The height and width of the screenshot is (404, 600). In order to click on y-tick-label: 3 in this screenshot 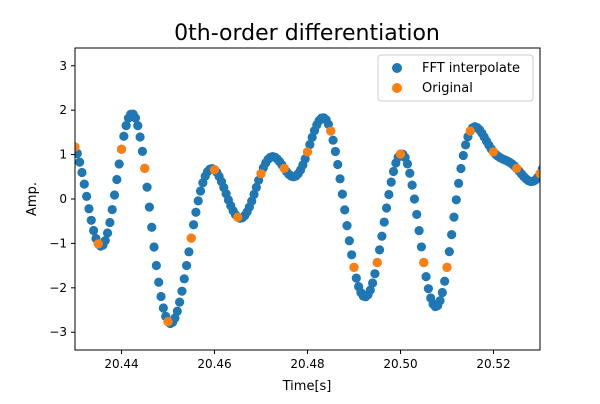, I will do `click(63, 66)`.